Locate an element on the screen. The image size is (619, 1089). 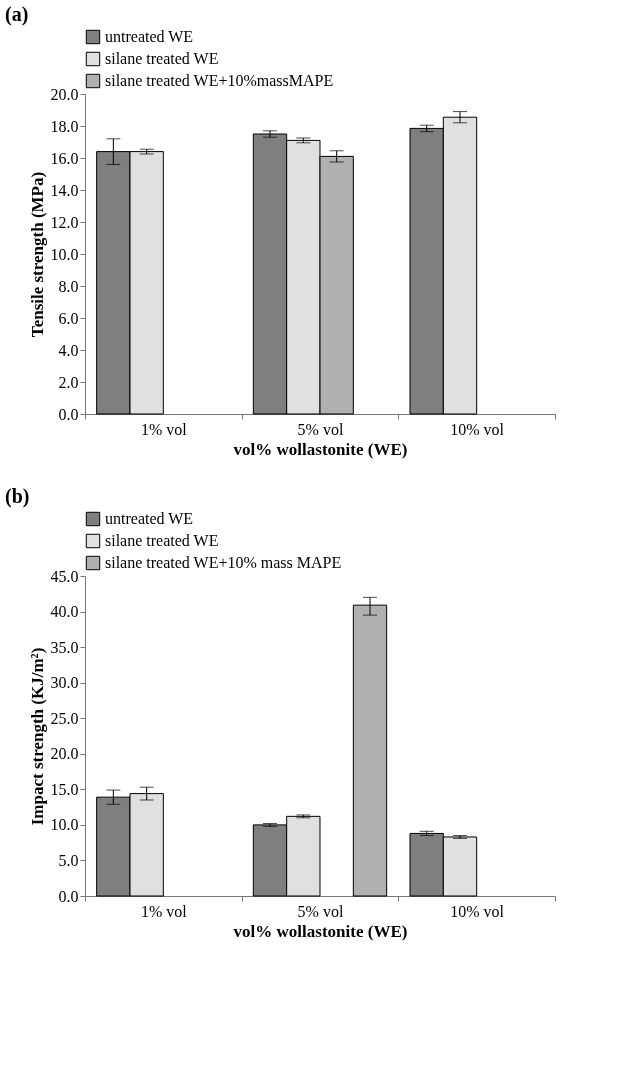
y-tick-label: 25.0 is located at coordinates (64, 718).